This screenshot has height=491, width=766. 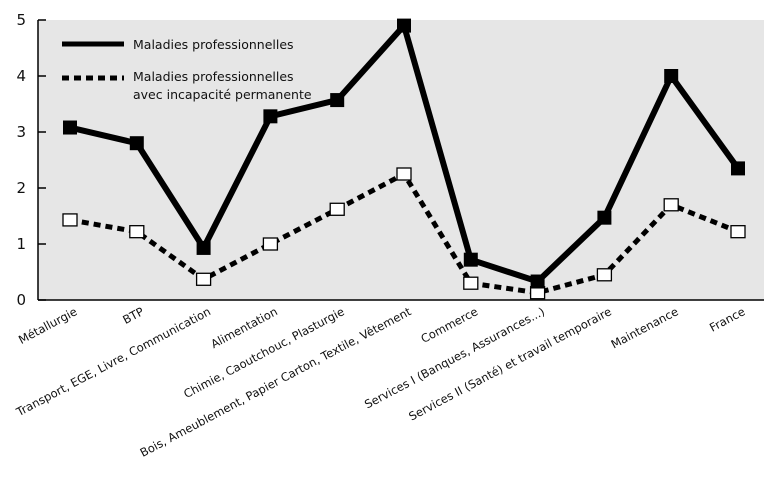 I want to click on y-tick-label: 0, so click(x=21, y=300).